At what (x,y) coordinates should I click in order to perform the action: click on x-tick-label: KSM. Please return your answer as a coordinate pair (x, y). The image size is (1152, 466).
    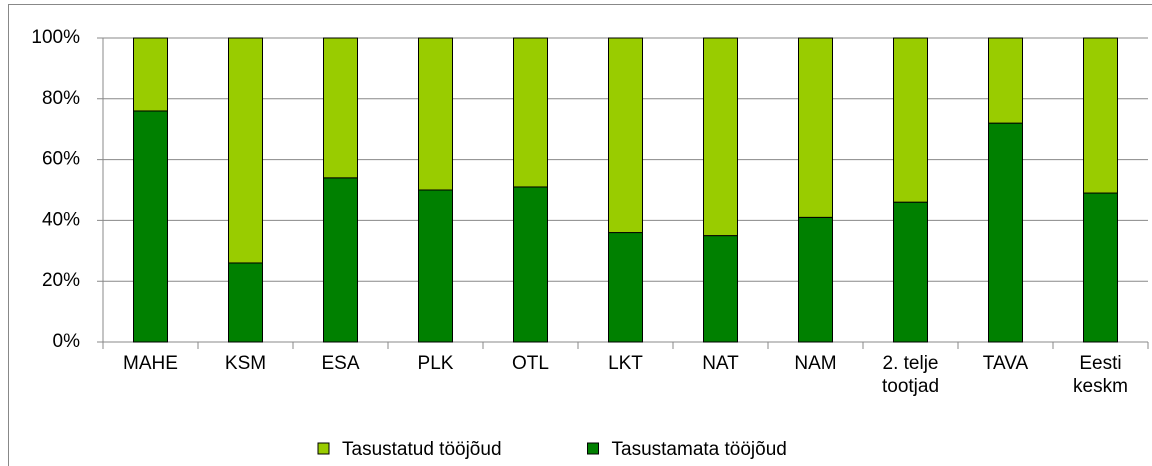
    Looking at the image, I should click on (245, 363).